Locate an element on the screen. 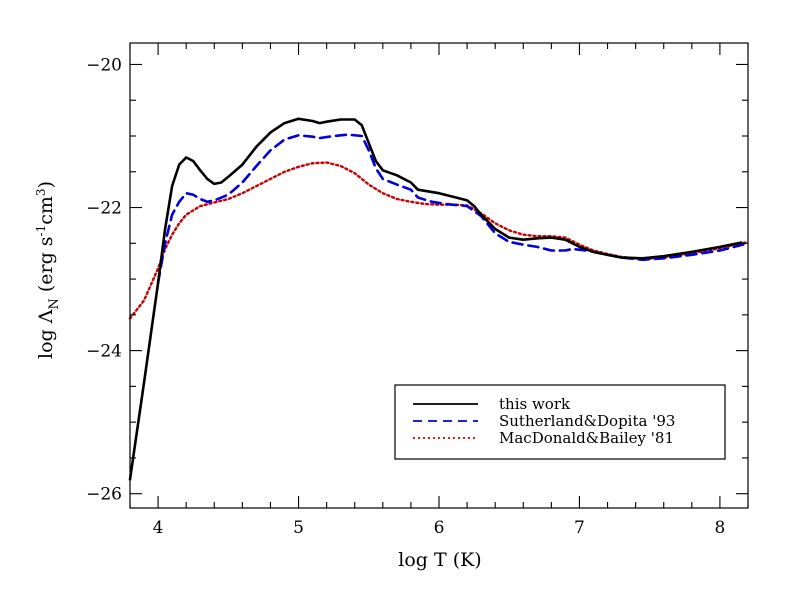 The height and width of the screenshot is (591, 786). legend-label-this-work: this work is located at coordinates (535, 404).